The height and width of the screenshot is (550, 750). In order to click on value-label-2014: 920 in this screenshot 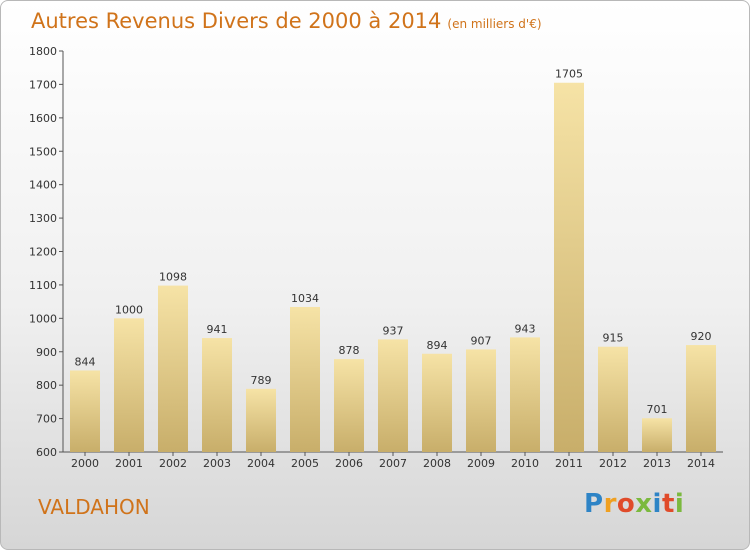, I will do `click(701, 336)`.